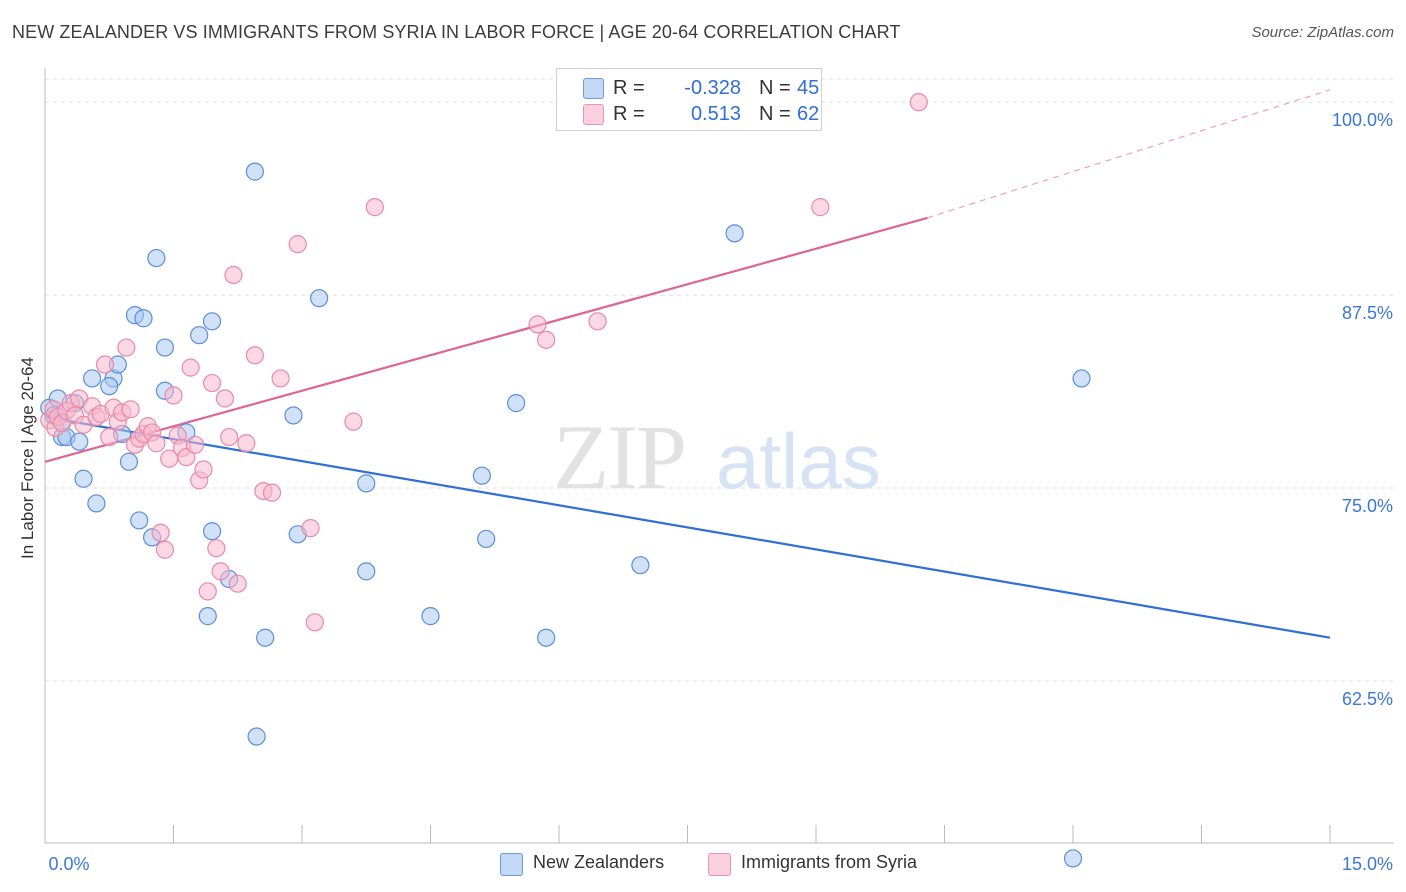 This screenshot has width=1406, height=892. I want to click on watermark-atlas: atlas, so click(798, 461).